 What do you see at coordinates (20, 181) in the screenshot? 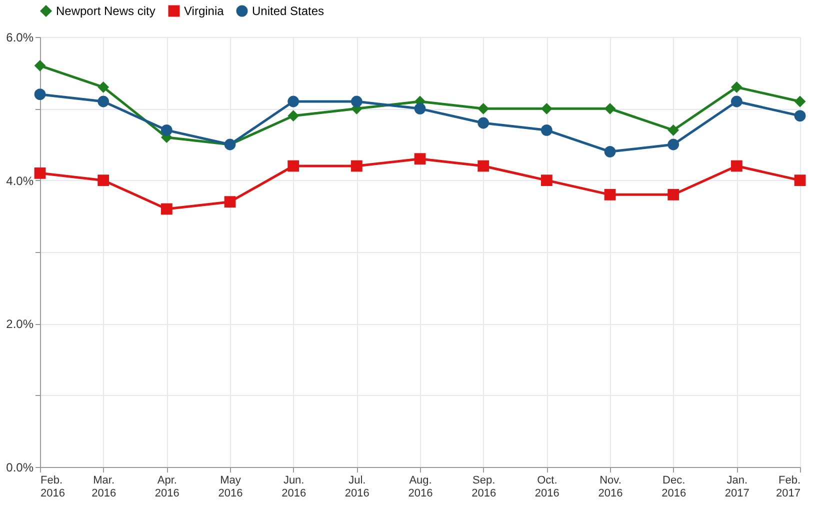
I see `y-tick-label: 4.0%` at bounding box center [20, 181].